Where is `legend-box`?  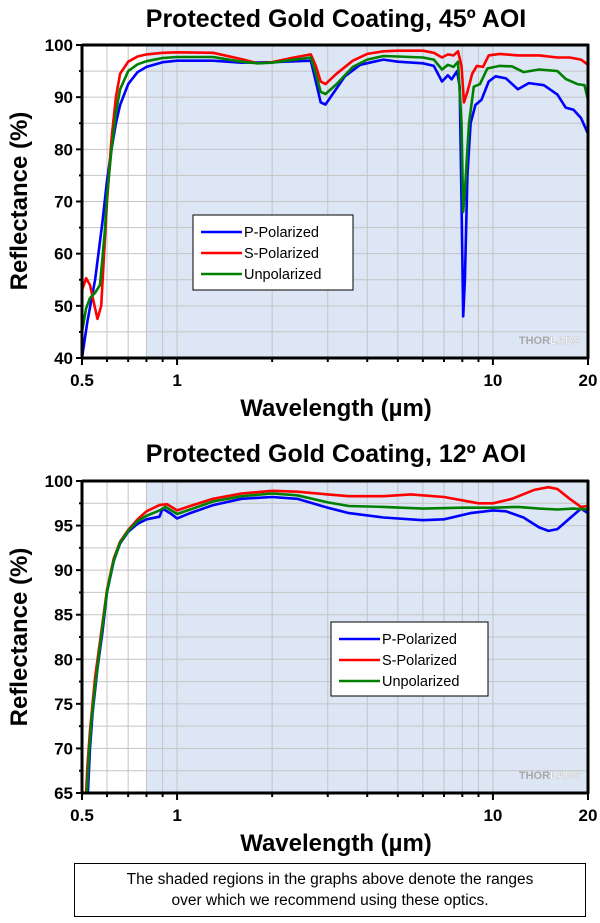 legend-box is located at coordinates (273, 252).